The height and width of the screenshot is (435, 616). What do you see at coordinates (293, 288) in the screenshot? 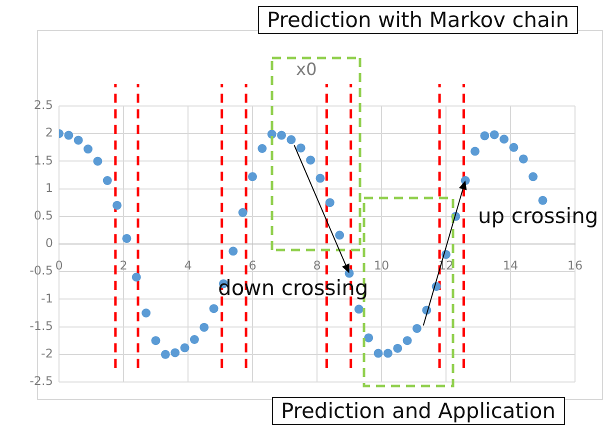
I see `annotation: down crossing` at bounding box center [293, 288].